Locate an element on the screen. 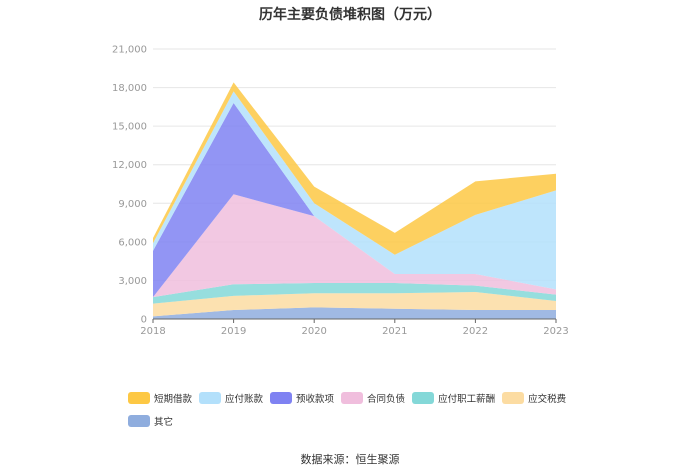 This screenshot has width=700, height=474. x-tick-label: 2021 is located at coordinates (394, 331).